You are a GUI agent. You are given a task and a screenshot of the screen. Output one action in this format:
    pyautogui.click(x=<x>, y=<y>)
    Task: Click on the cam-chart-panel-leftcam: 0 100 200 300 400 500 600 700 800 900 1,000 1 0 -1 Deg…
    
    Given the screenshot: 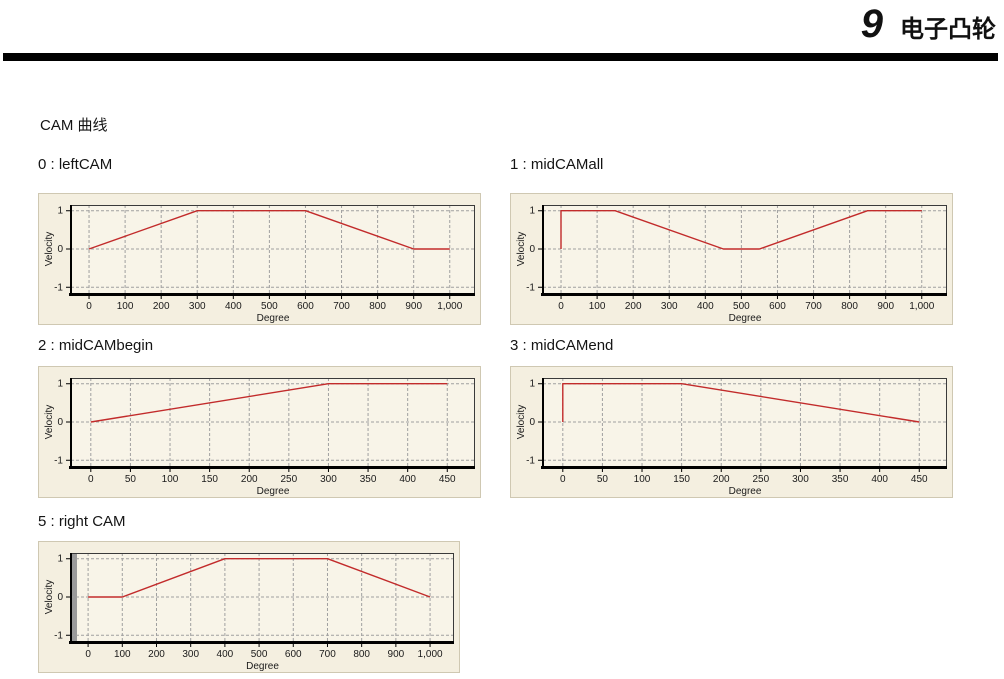 What is the action you would take?
    pyautogui.click(x=259, y=259)
    